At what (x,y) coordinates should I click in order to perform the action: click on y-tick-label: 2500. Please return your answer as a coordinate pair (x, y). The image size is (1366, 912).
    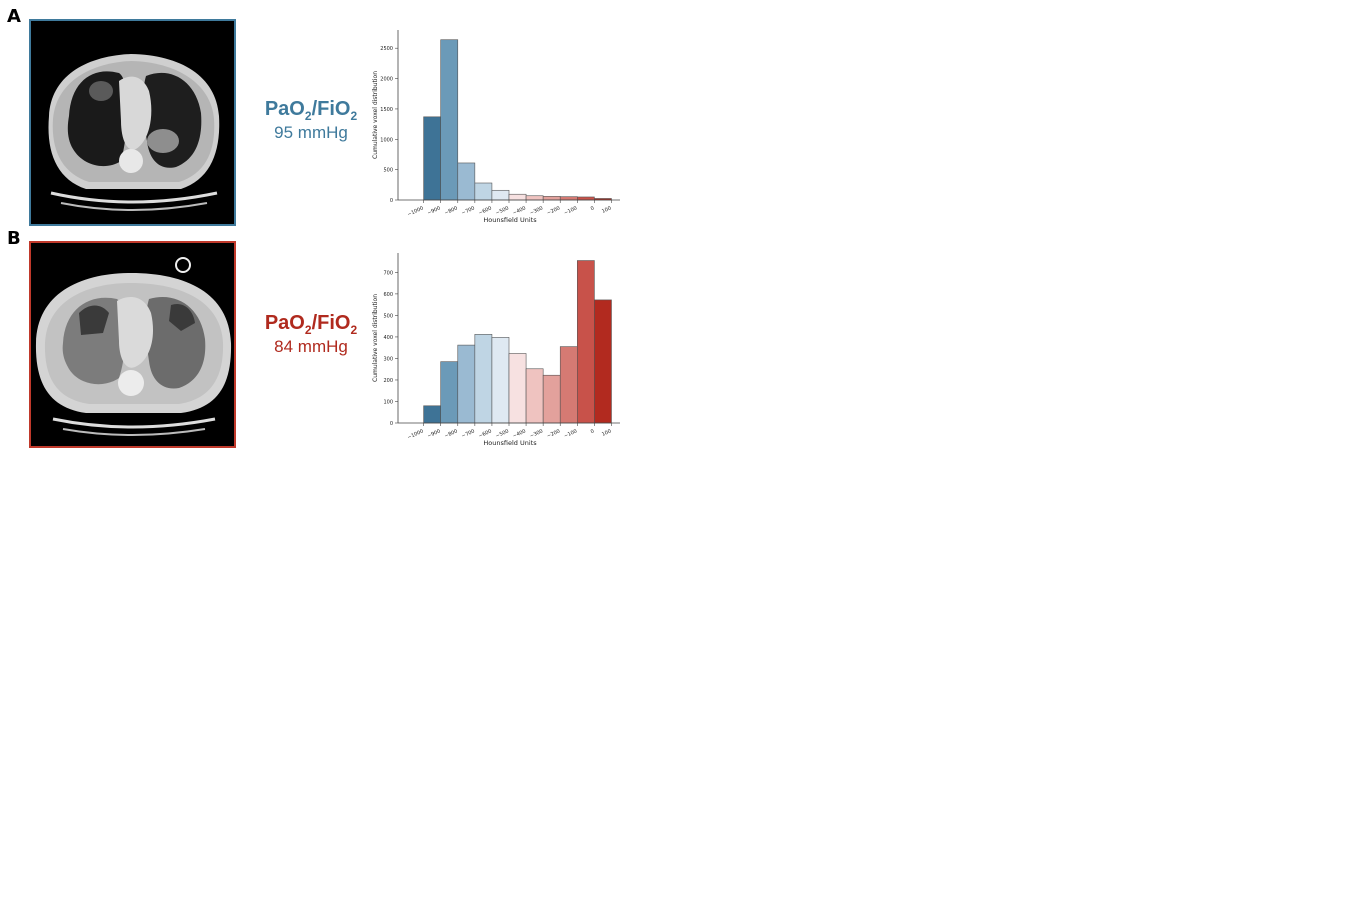
    Looking at the image, I should click on (386, 49).